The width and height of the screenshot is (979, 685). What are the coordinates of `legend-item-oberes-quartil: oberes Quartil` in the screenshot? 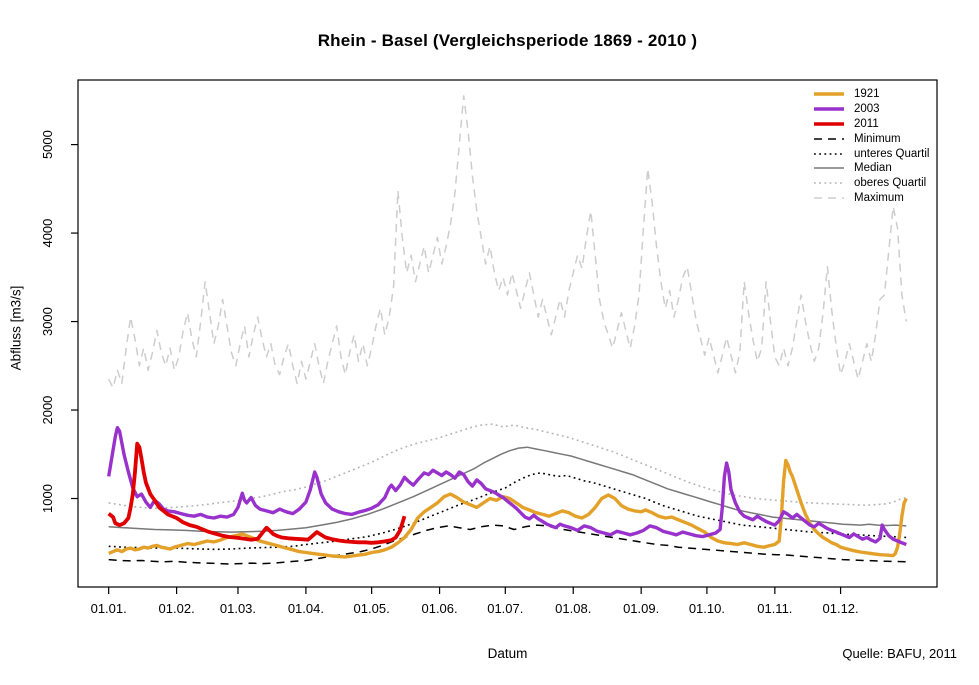 It's located at (871, 183).